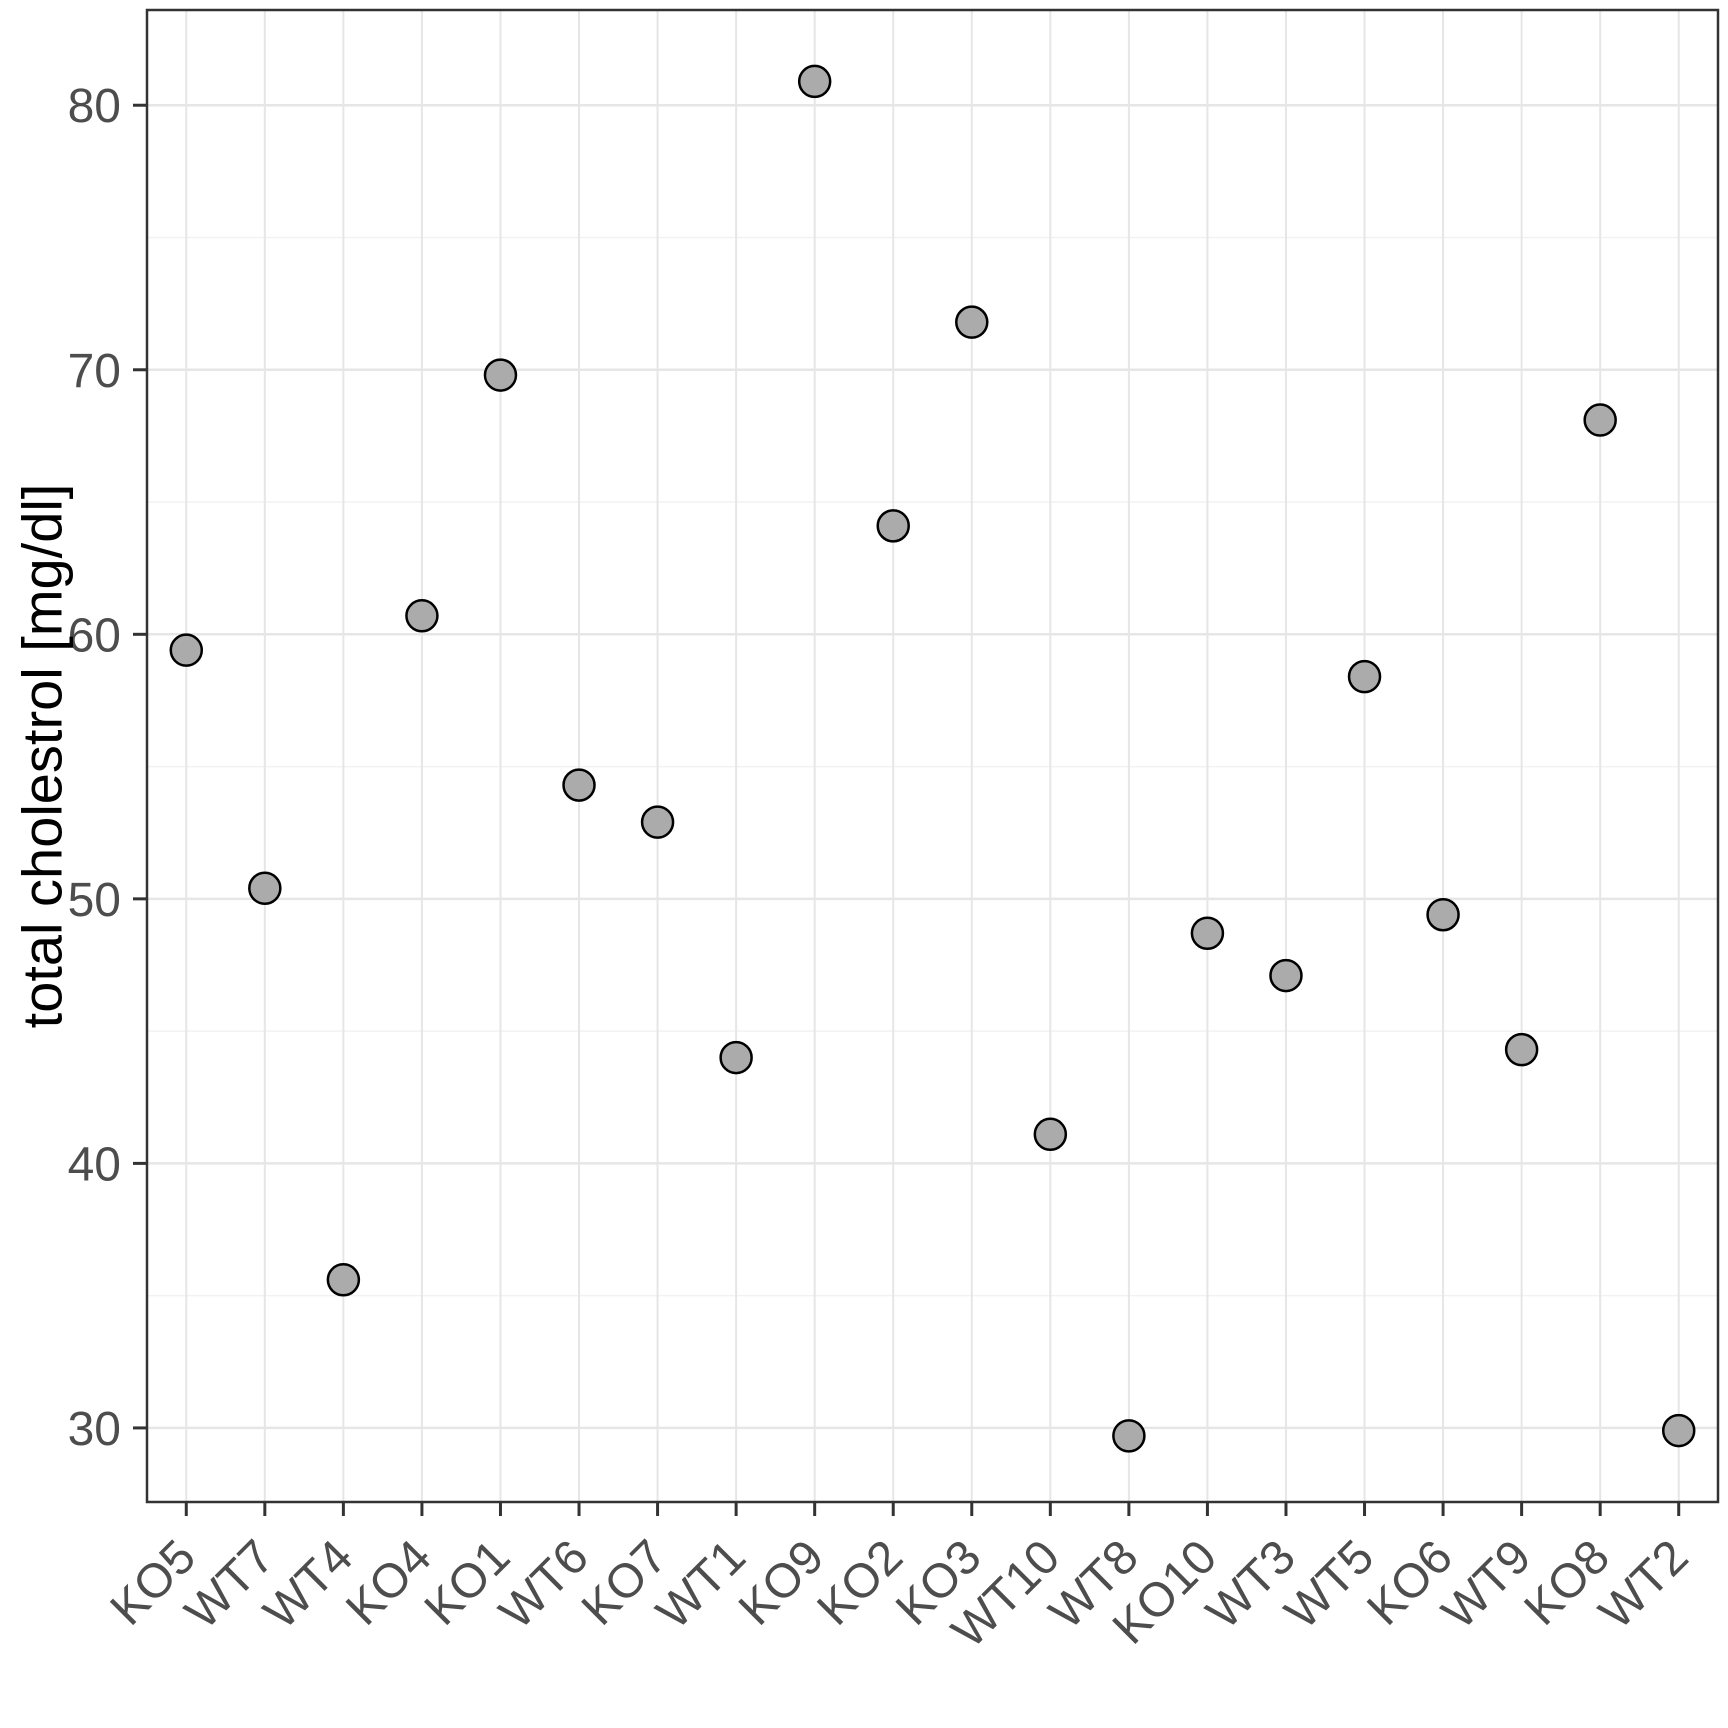  I want to click on x-tick-label: WT9, so click(1486, 1584).